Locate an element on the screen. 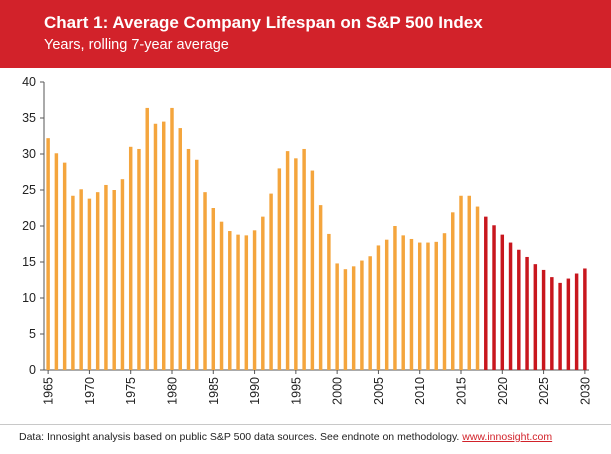 The image size is (611, 454). x-tick-label: 1990 is located at coordinates (255, 391).